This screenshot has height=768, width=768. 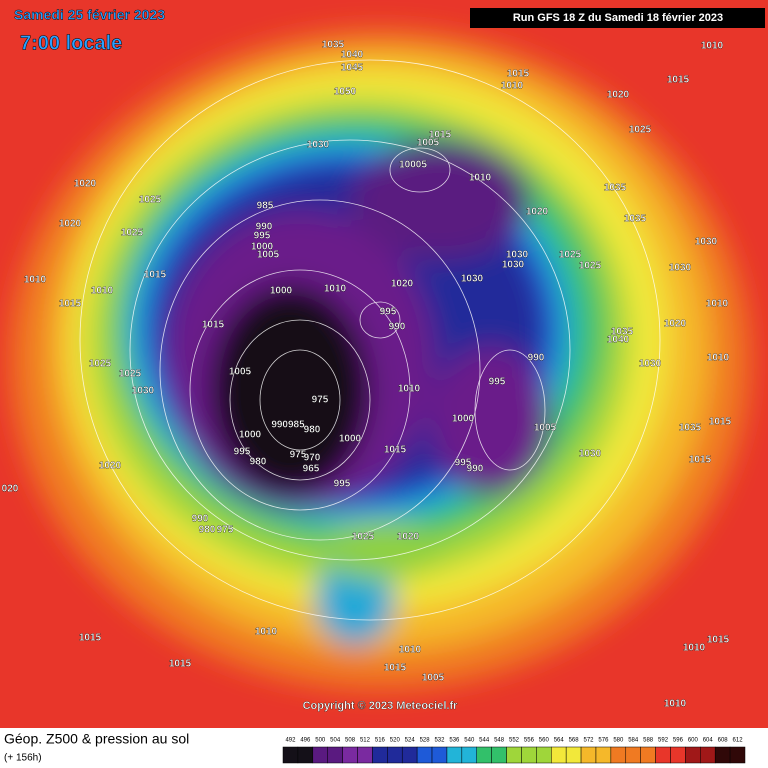 What do you see at coordinates (678, 741) in the screenshot?
I see `colorbar-tick-label: 596` at bounding box center [678, 741].